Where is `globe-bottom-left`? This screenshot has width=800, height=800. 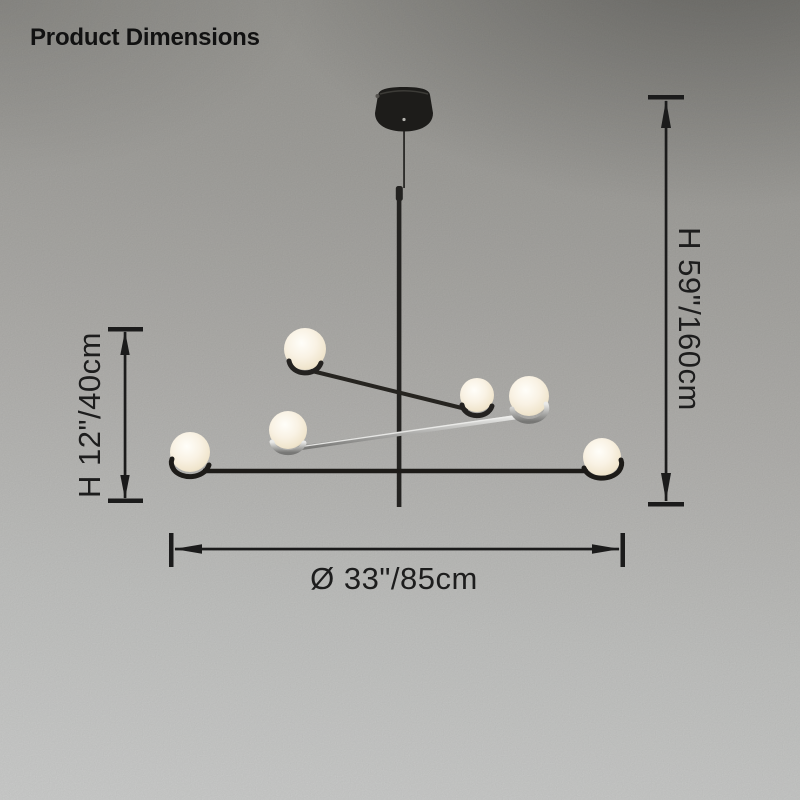
globe-bottom-left is located at coordinates (190, 452).